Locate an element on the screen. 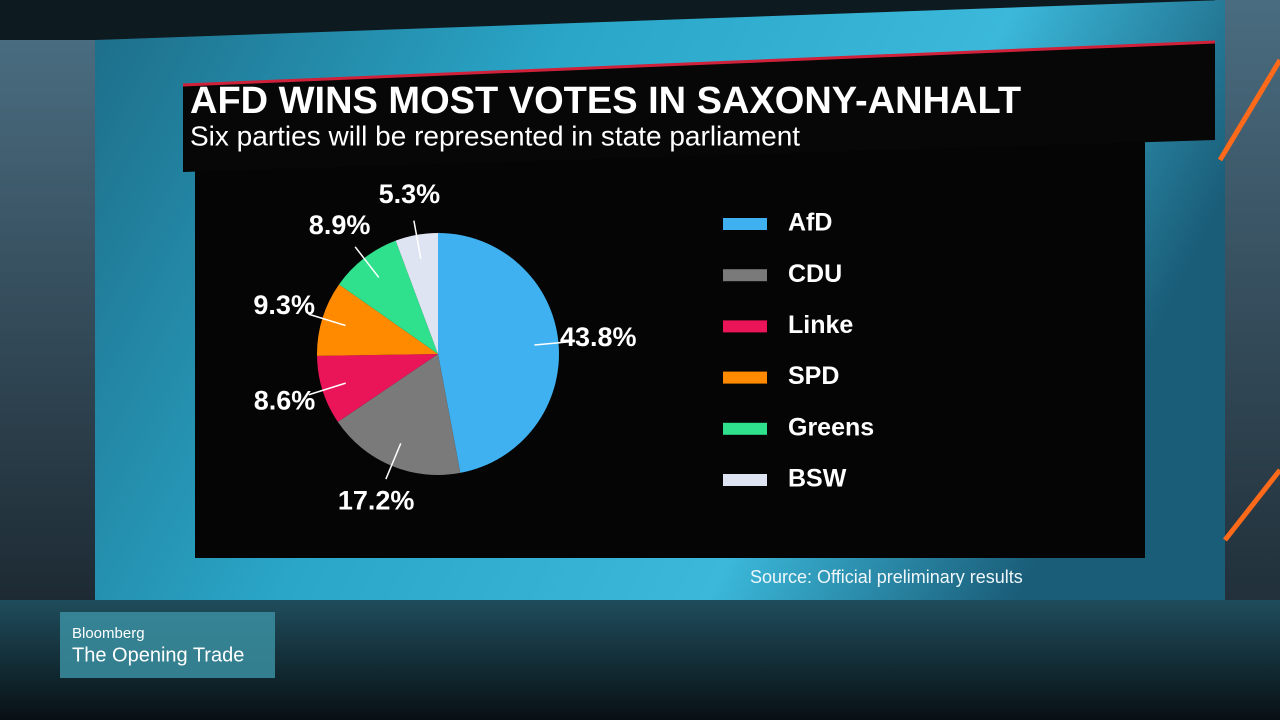 Image resolution: width=1280 pixels, height=720 pixels. data-label: 17.2% is located at coordinates (376, 501).